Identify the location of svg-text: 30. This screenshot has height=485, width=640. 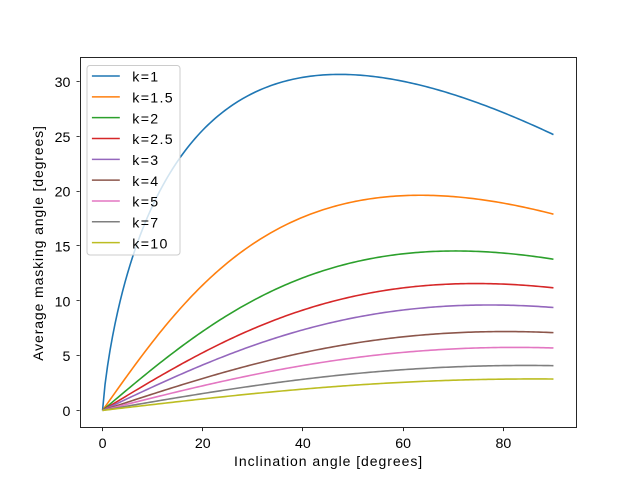
(63, 83).